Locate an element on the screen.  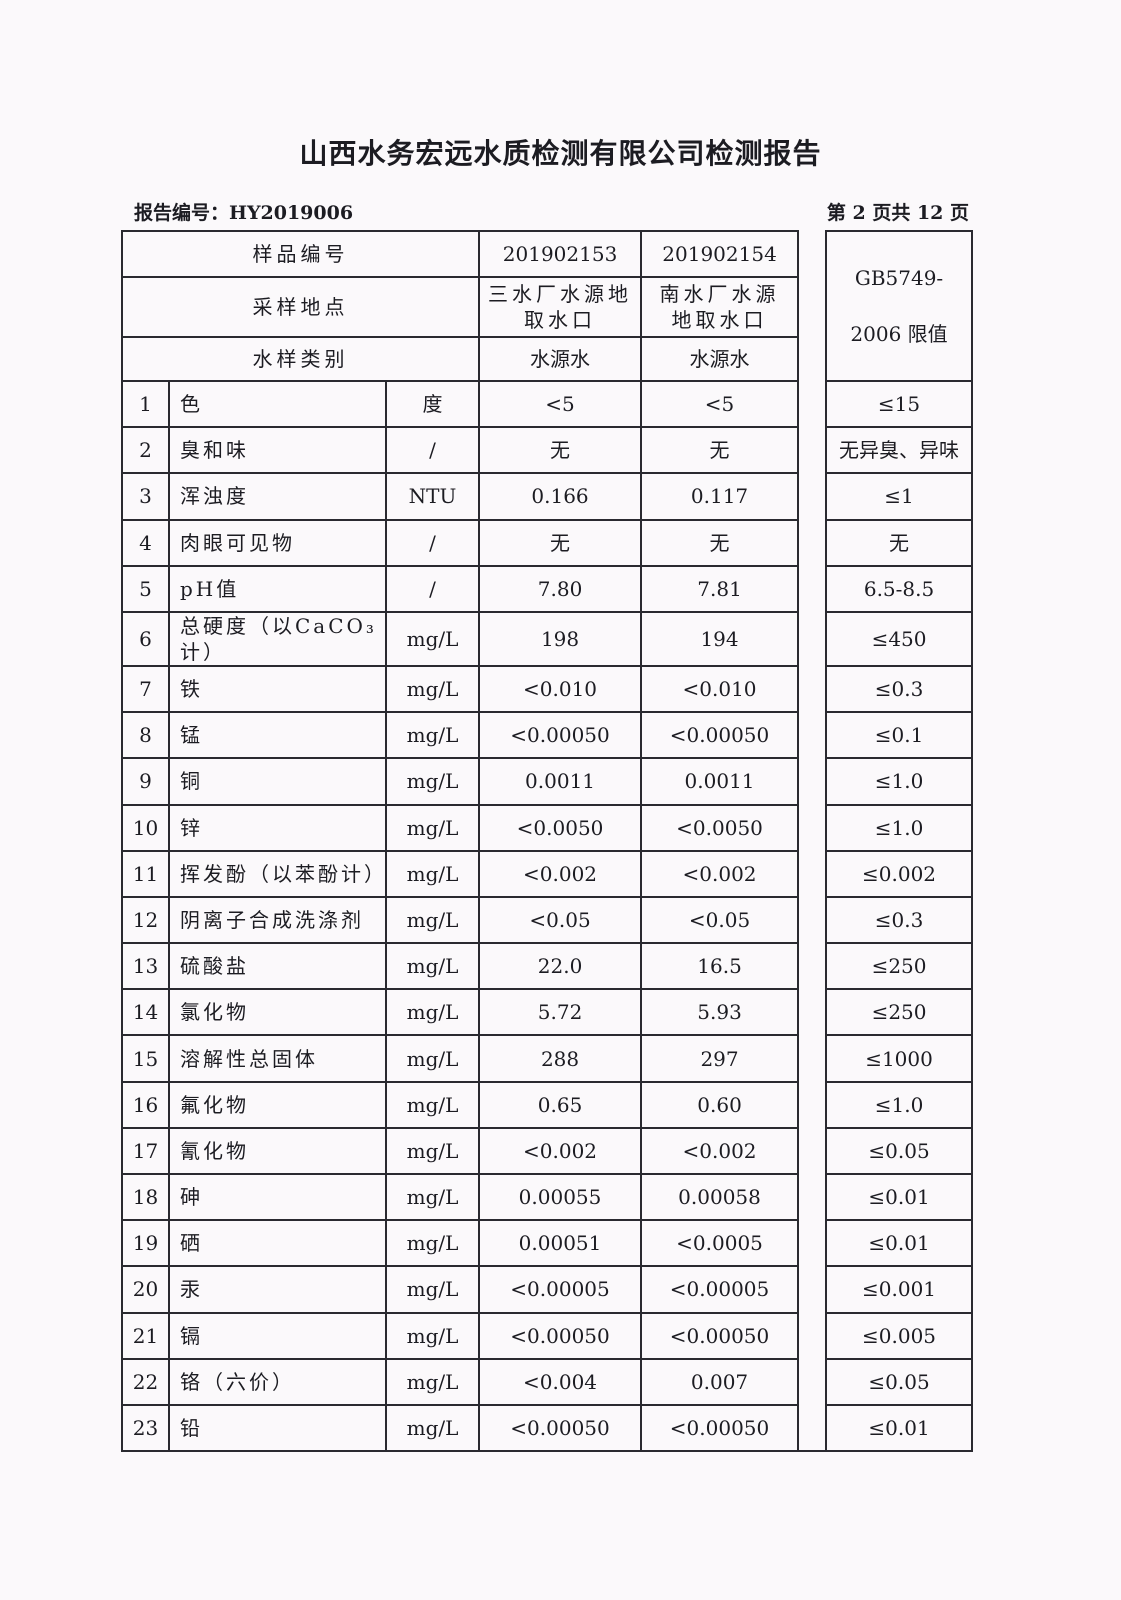
row-number: 7 is located at coordinates (145, 689).